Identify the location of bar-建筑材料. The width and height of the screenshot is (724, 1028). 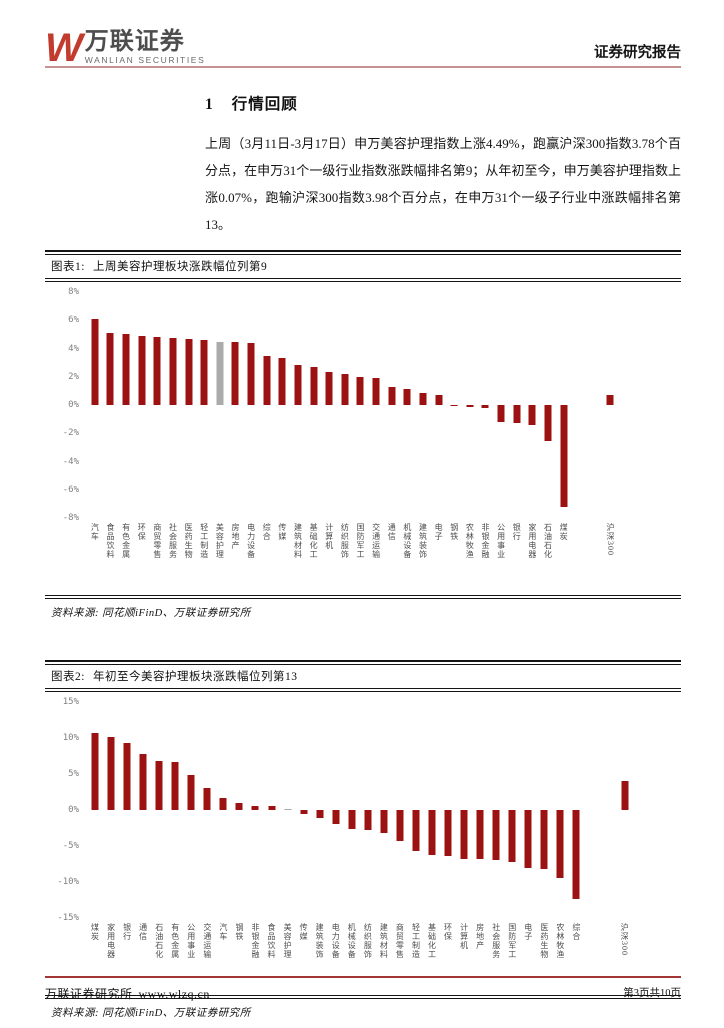
(298, 385).